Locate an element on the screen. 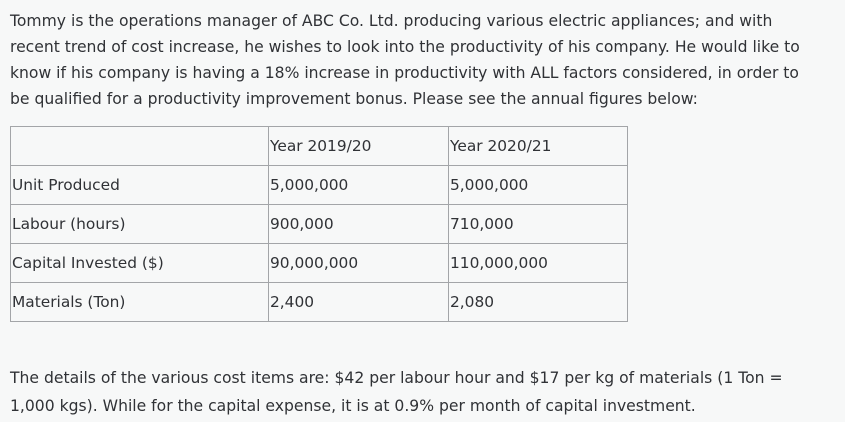 The width and height of the screenshot is (845, 422). table-row: Unit Produced 5,000,000 5,000,000 is located at coordinates (319, 185).